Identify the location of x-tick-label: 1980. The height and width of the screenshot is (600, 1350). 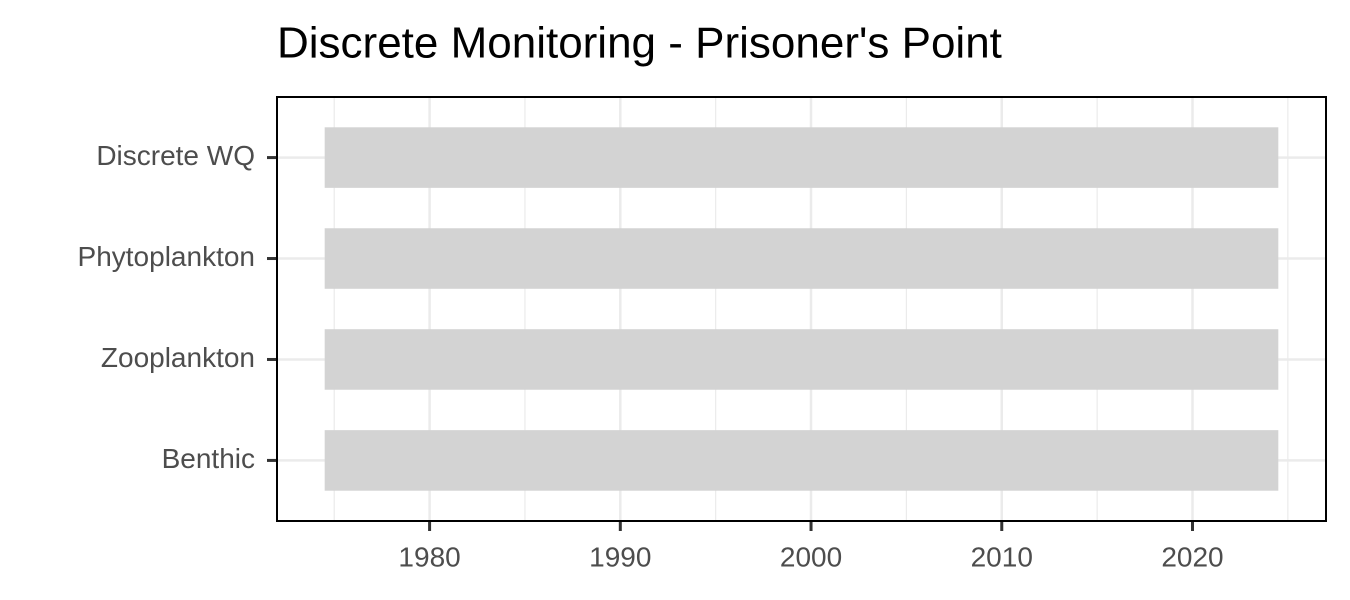
(429, 556).